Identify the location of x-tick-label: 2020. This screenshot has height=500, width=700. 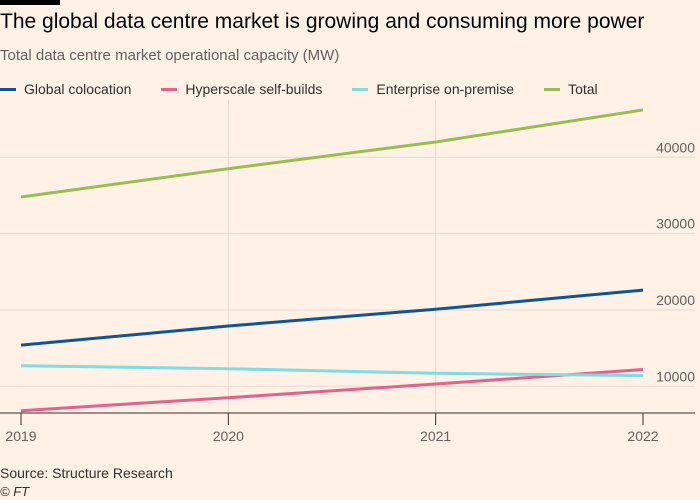
(228, 436).